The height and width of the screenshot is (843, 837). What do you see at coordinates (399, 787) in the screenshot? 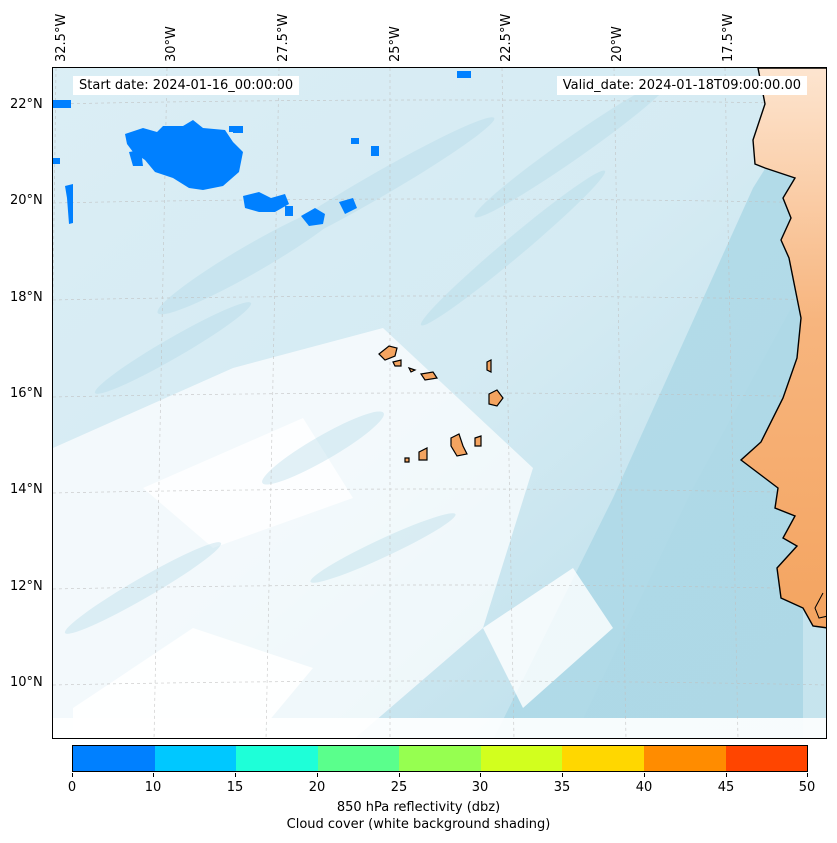
I see `colorbar-tick-label: 25` at bounding box center [399, 787].